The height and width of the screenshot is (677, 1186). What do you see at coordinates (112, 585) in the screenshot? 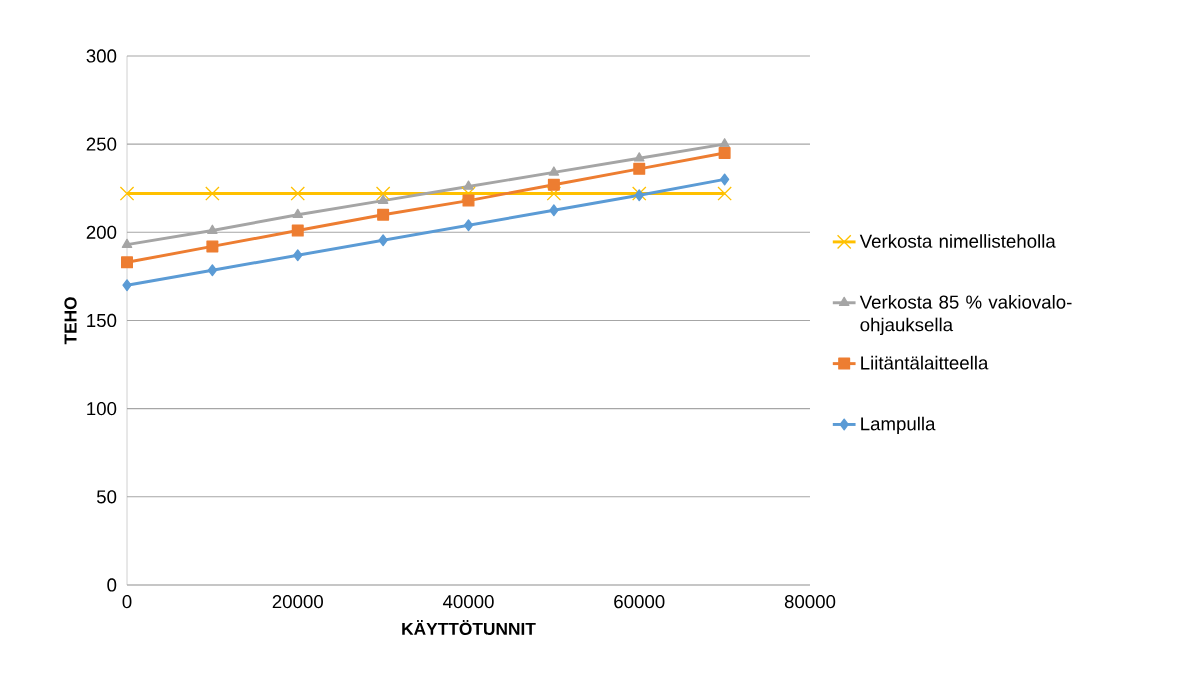
I see `y-tick-label: 0` at bounding box center [112, 585].